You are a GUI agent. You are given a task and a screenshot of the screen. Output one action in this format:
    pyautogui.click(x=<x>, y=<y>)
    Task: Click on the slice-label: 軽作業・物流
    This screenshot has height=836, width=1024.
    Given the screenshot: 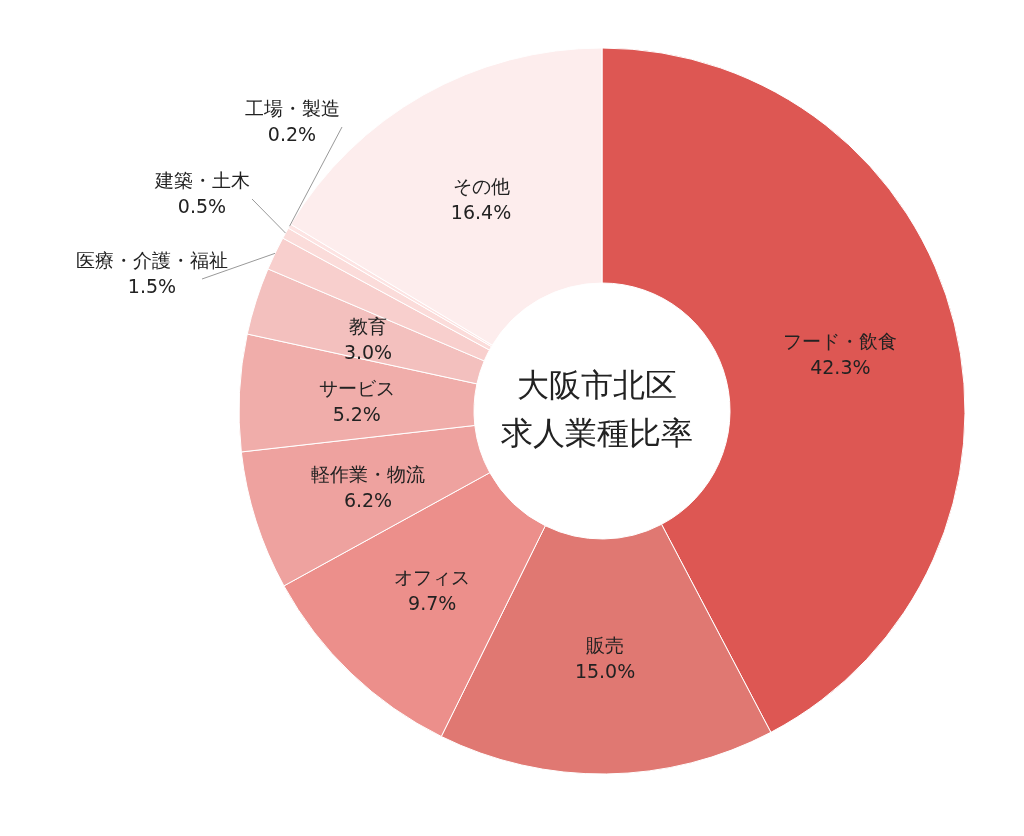 What is the action you would take?
    pyautogui.click(x=368, y=474)
    